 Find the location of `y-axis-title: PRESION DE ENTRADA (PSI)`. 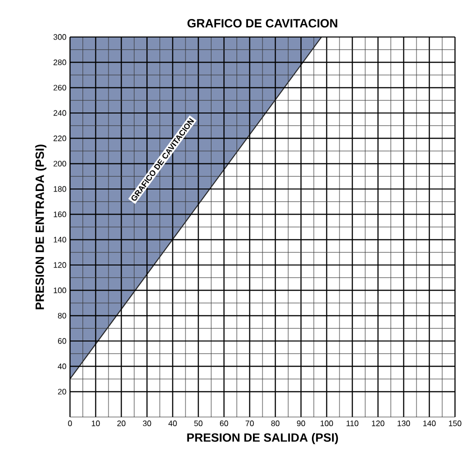

y-axis-title: PRESION DE ENTRADA (PSI) is located at coordinates (40, 227).